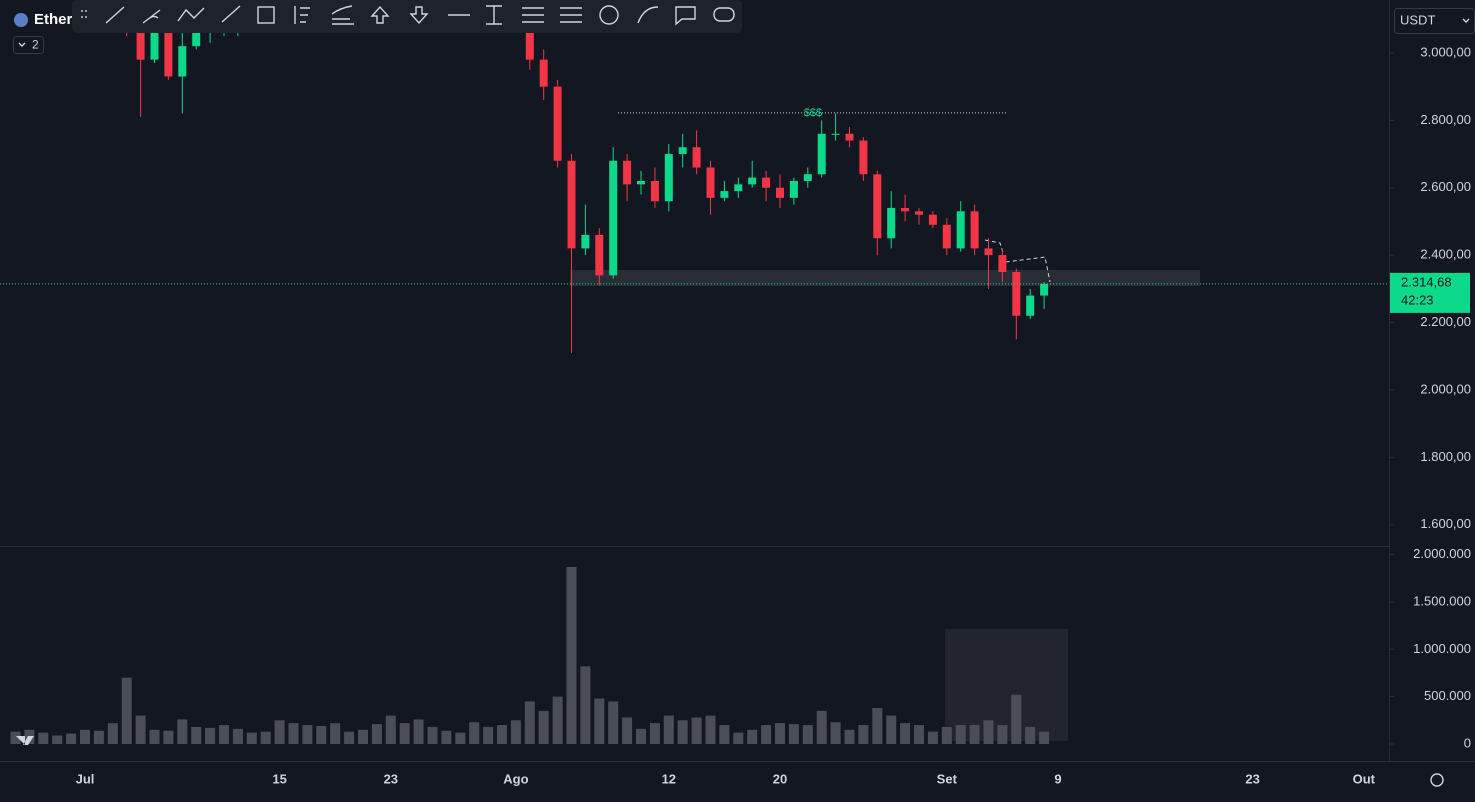  Describe the element at coordinates (21, 20) in the screenshot. I see `symbol-icon` at that location.